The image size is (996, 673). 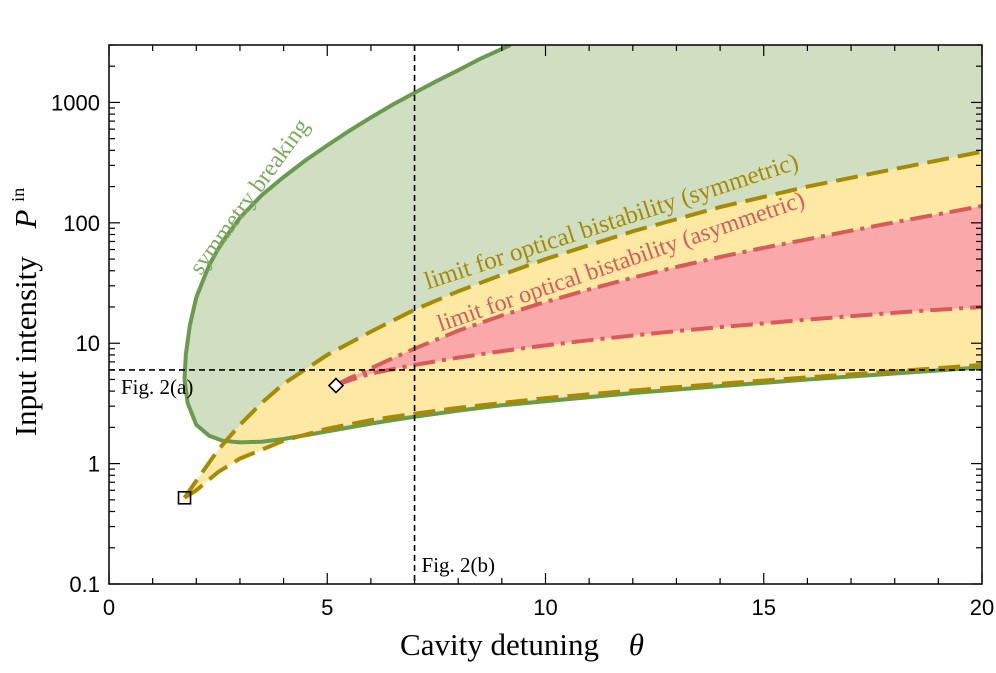 What do you see at coordinates (88, 343) in the screenshot?
I see `y-tick-label: 10` at bounding box center [88, 343].